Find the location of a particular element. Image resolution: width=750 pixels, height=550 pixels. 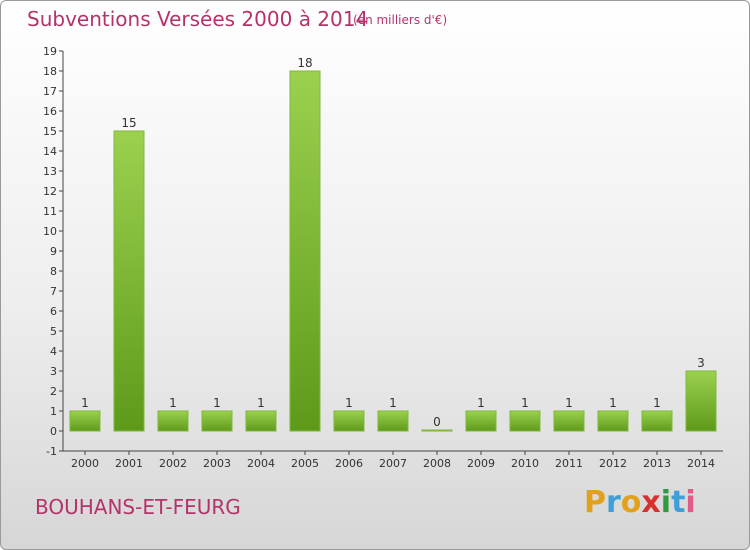

x-tick-label: 2005 is located at coordinates (305, 463).